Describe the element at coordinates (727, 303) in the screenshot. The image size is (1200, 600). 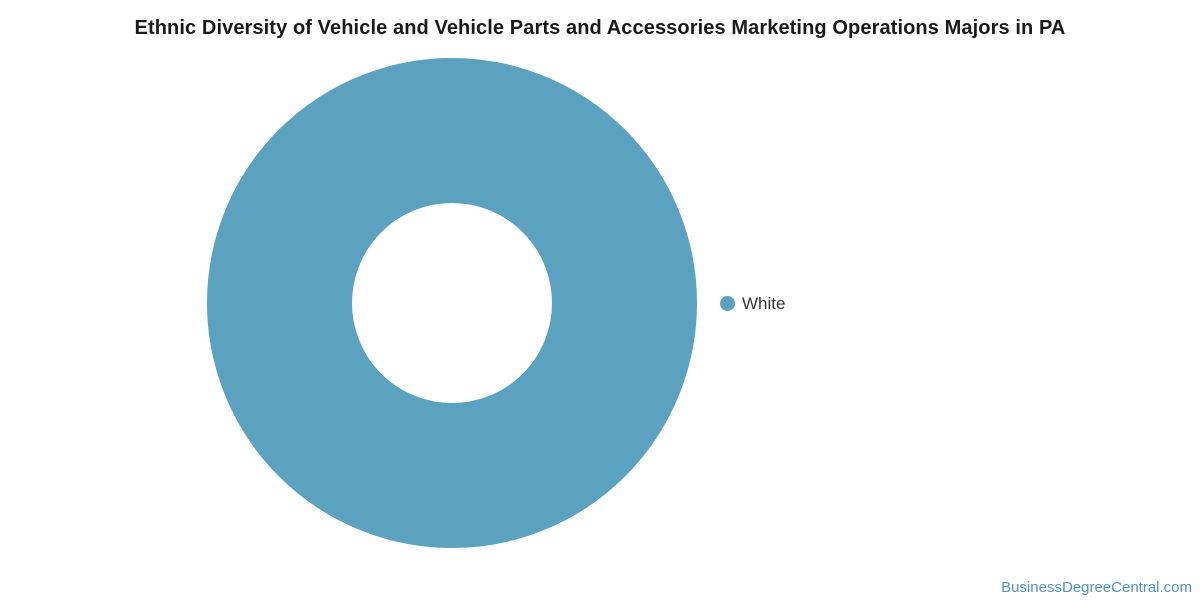
I see `legend-swatch-white` at that location.